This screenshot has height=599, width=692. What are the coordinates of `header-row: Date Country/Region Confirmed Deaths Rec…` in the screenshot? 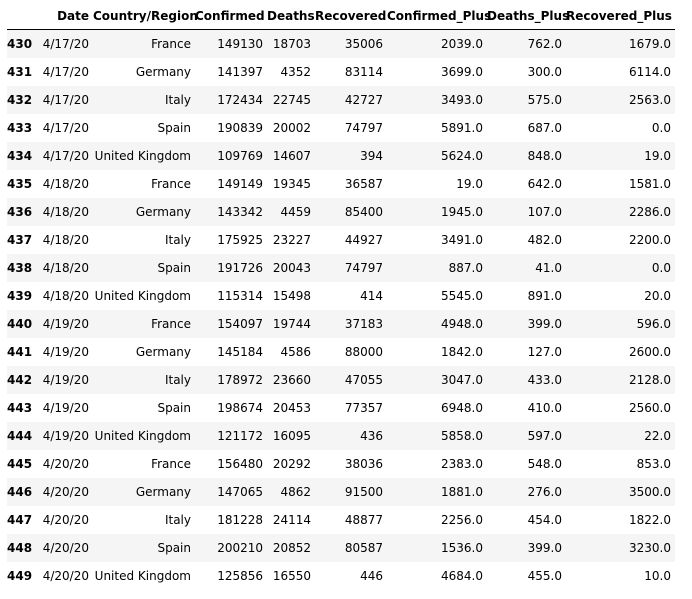 It's located at (341, 16).